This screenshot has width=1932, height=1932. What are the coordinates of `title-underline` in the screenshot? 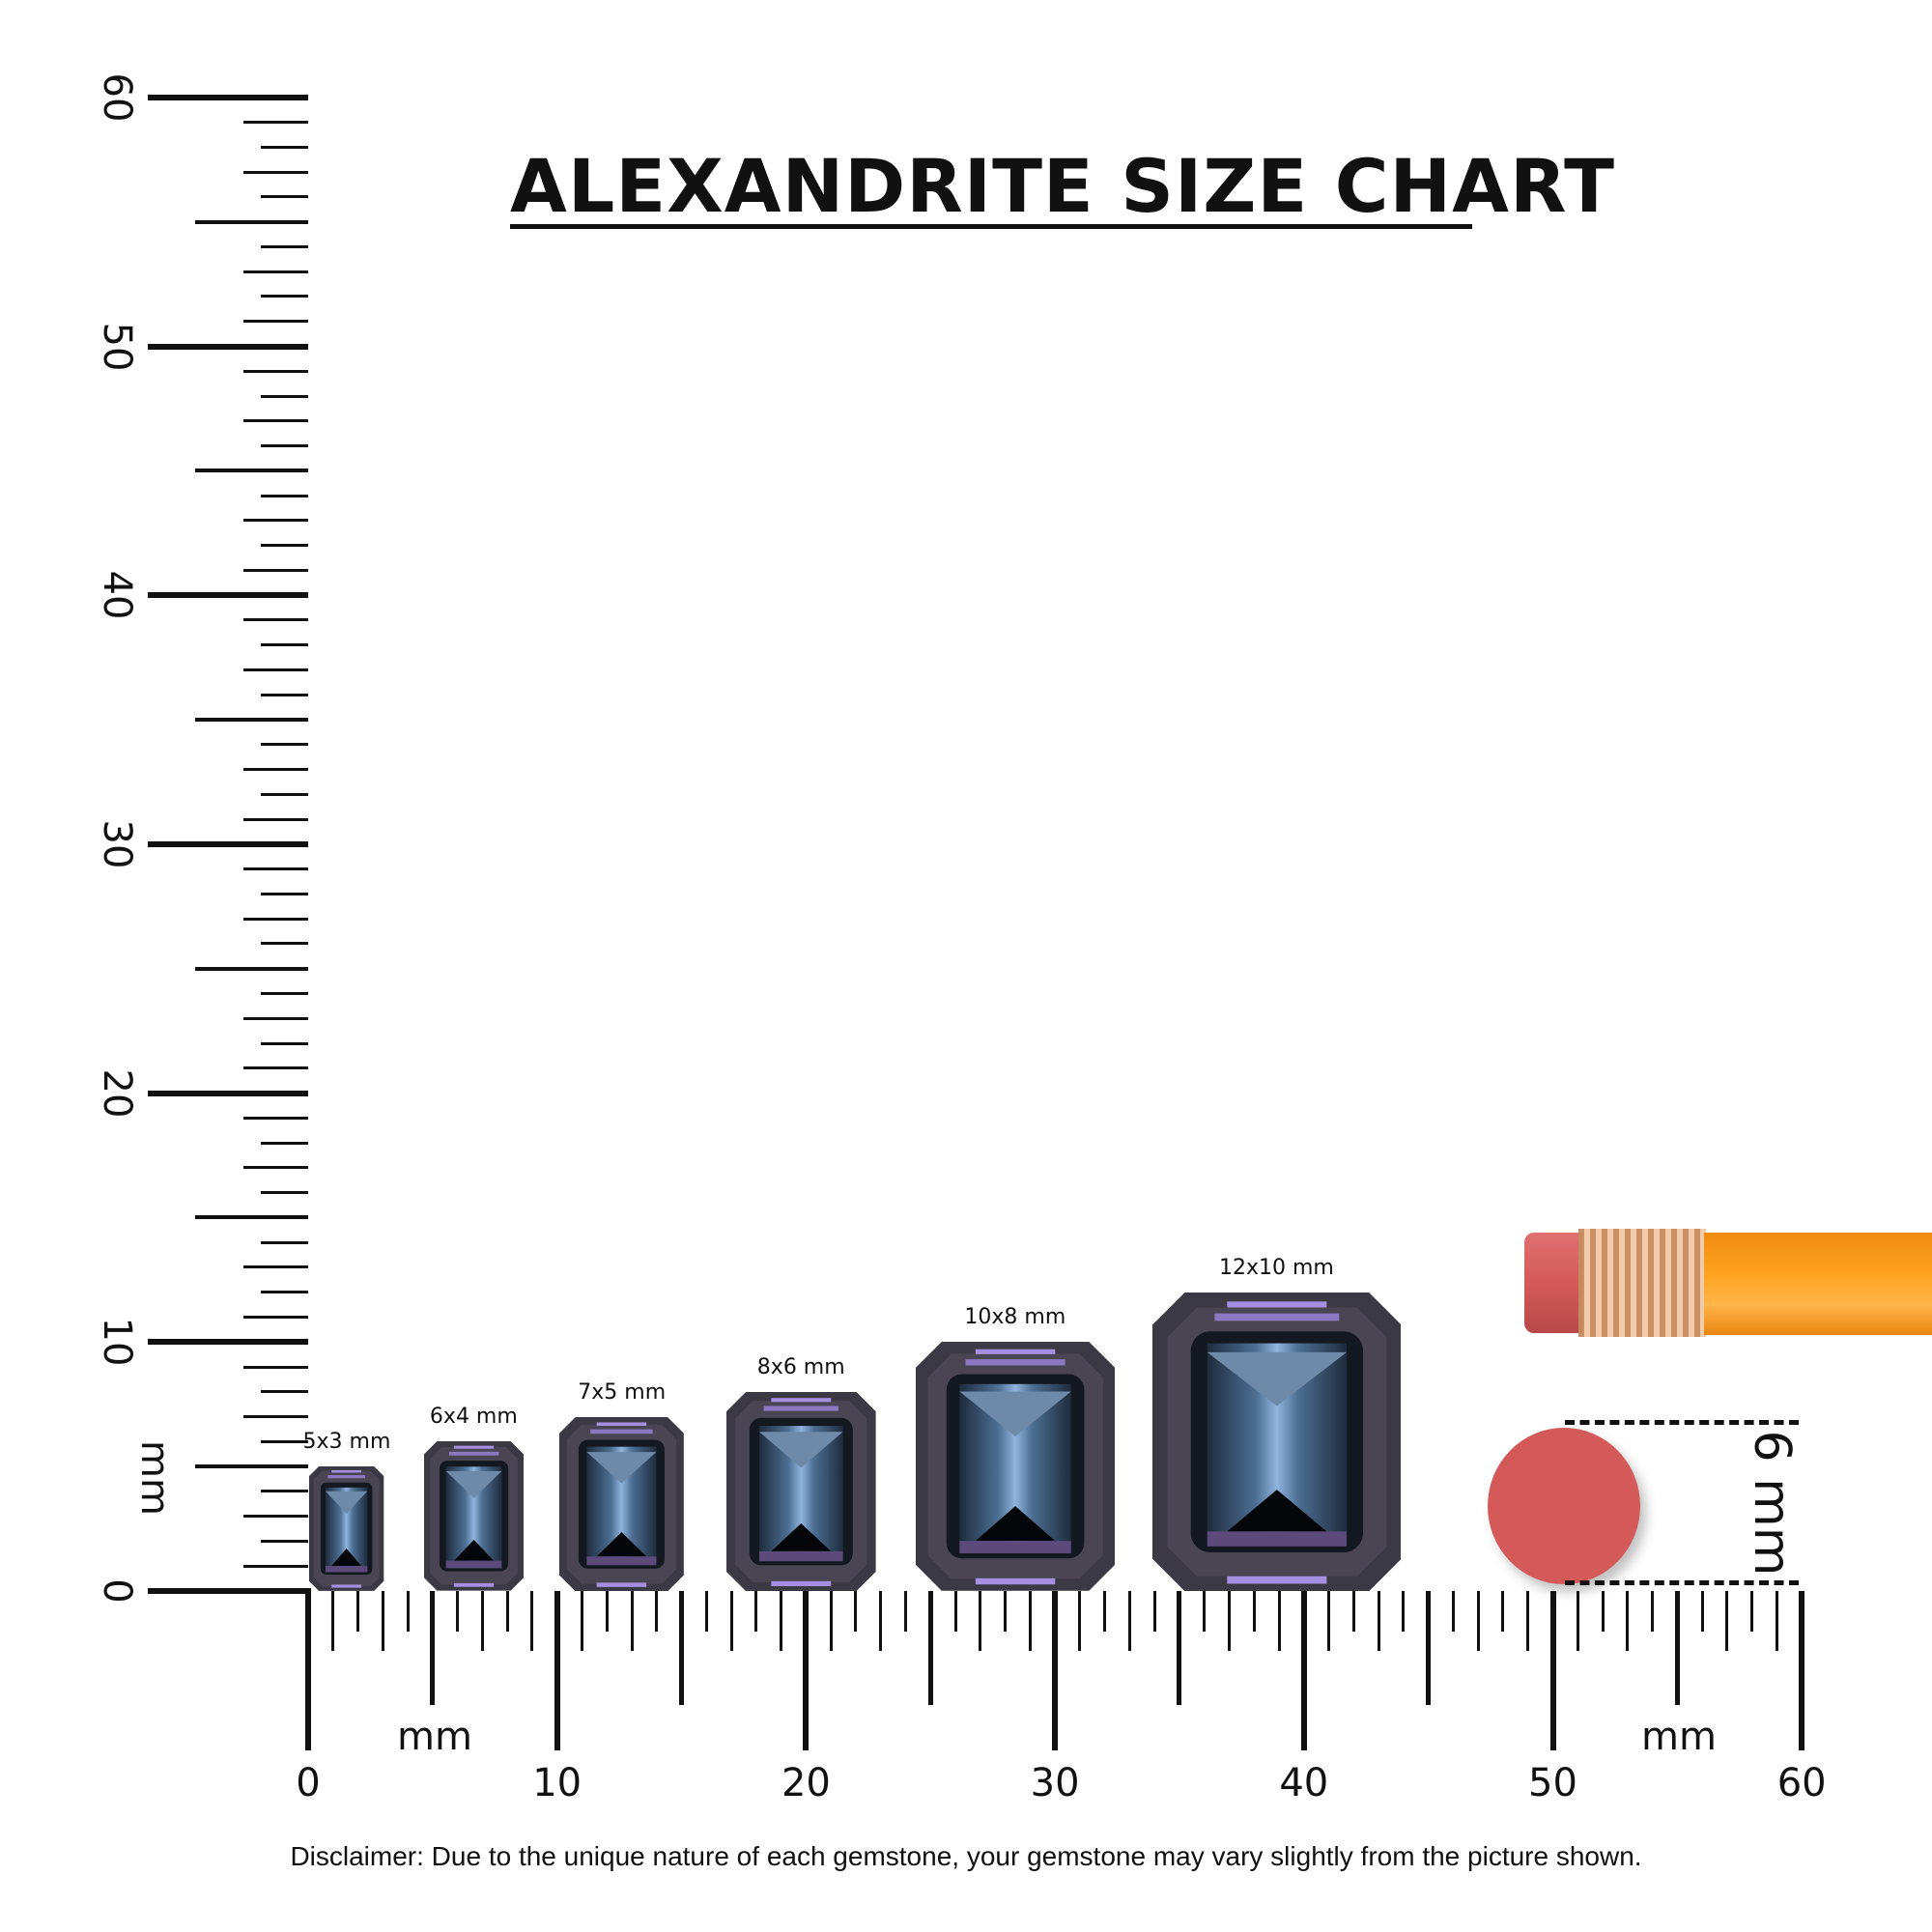 It's located at (991, 226).